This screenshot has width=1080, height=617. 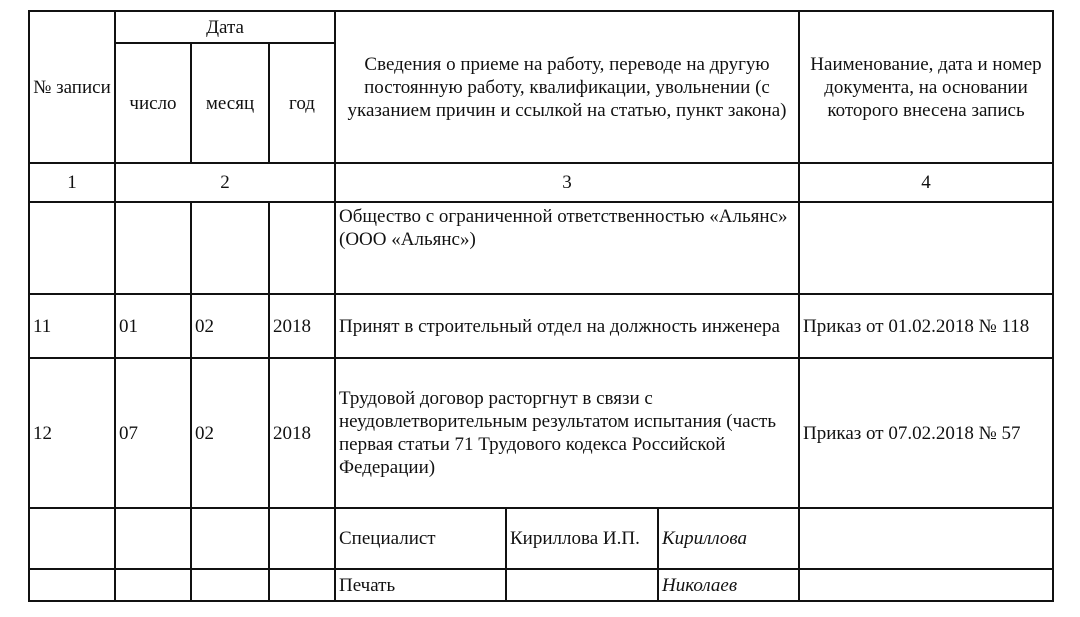 What do you see at coordinates (230, 248) in the screenshot?
I see `record-month` at bounding box center [230, 248].